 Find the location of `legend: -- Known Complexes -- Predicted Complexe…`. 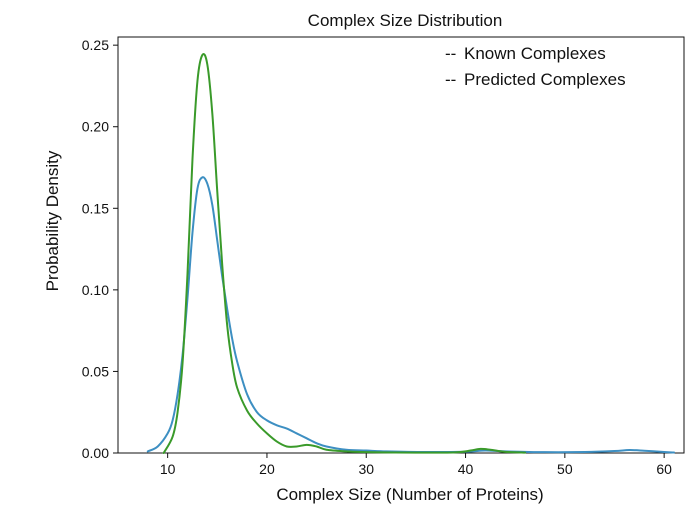

legend: -- Known Complexes -- Predicted Complexe… is located at coordinates (535, 66).